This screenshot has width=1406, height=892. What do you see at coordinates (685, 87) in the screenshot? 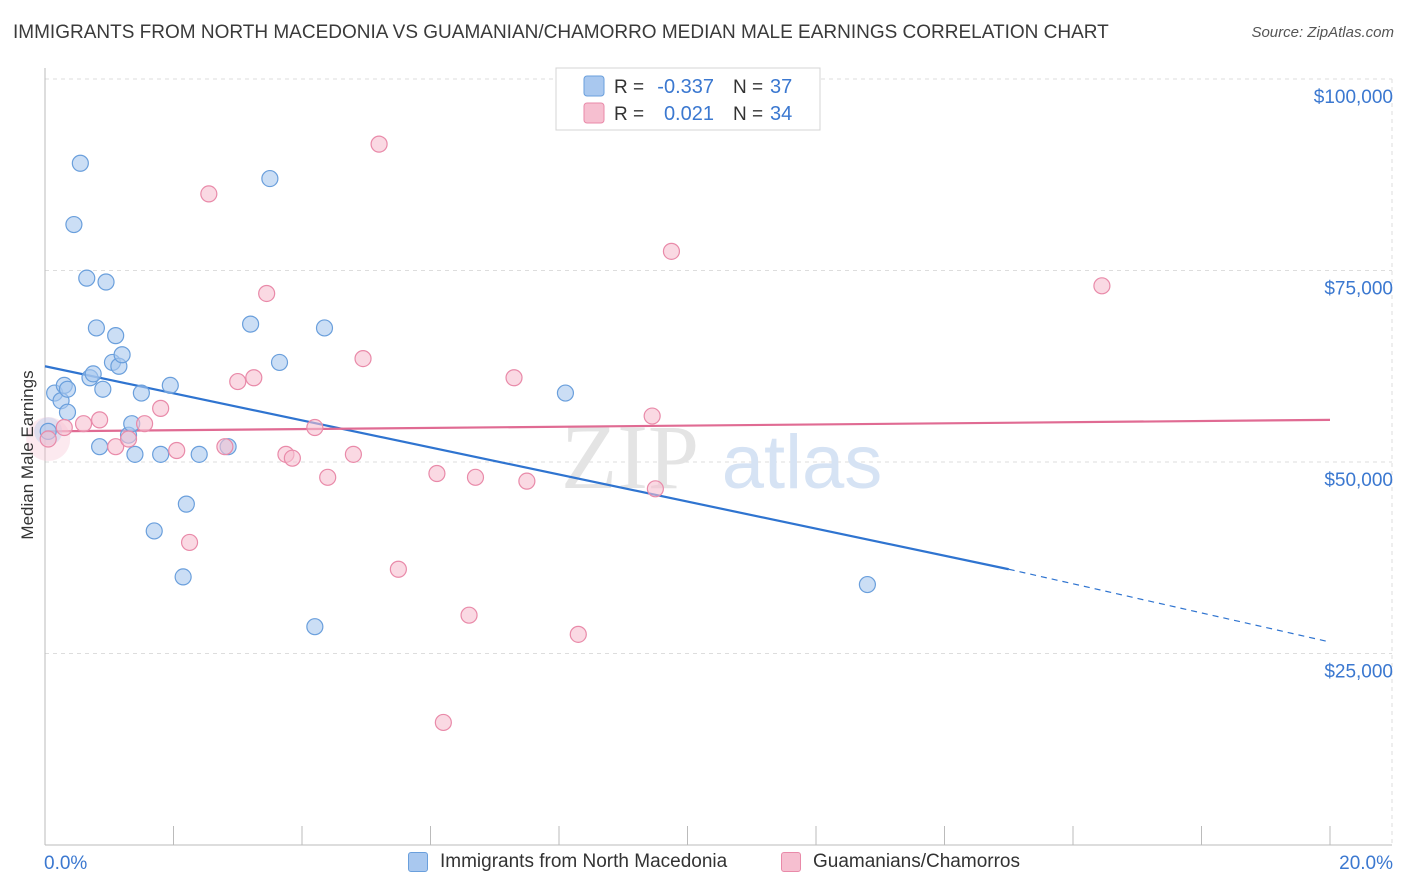
I see `legend-r-value-1: -0.337` at bounding box center [685, 87].